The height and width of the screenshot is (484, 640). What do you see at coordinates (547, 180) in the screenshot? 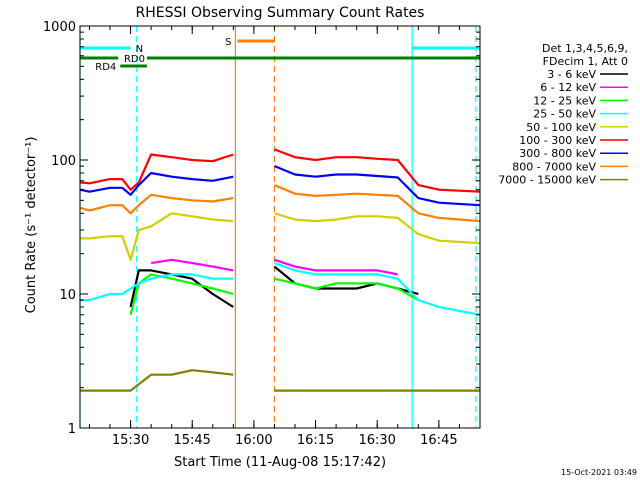
I see `legend-label-9: 7000 - 15000 keV` at bounding box center [547, 180].